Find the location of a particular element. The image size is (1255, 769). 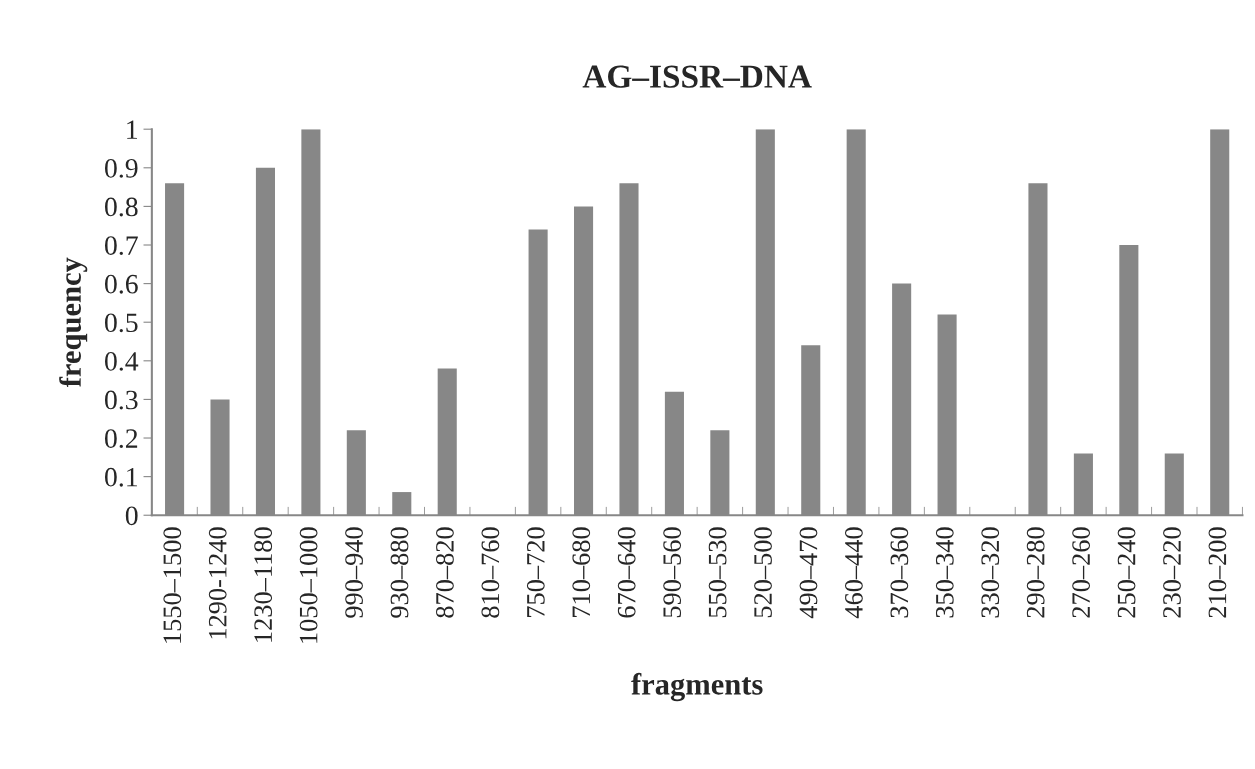

y-tick-label: 0.1 is located at coordinates (121, 477).